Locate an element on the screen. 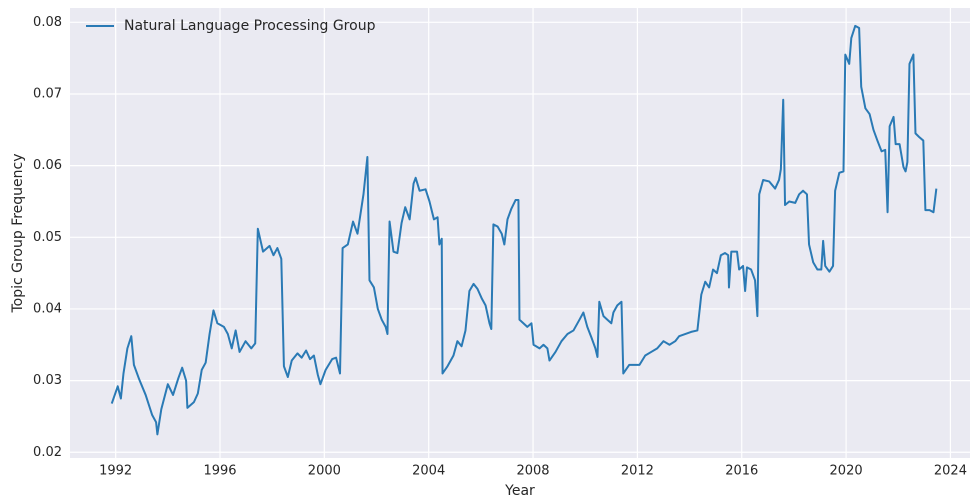  x-tick-label: 2024 is located at coordinates (950, 471).